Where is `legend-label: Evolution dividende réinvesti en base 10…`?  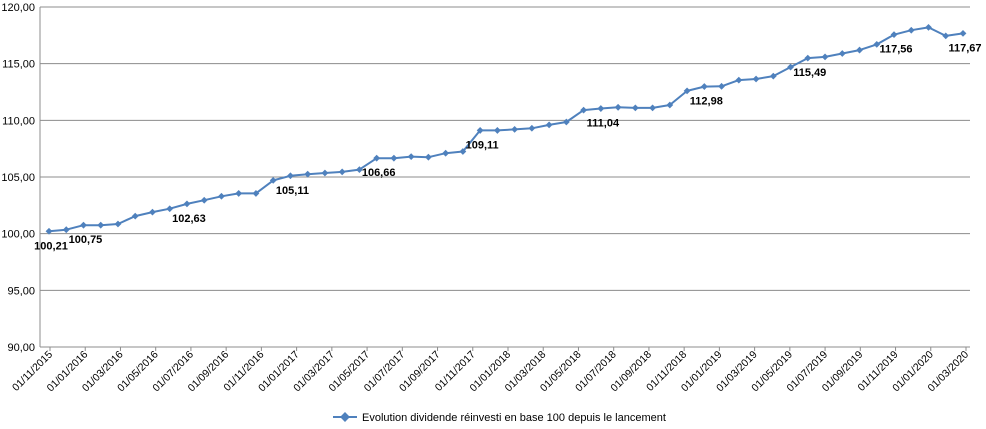 legend-label: Evolution dividende réinvesti en base 10… is located at coordinates (514, 418).